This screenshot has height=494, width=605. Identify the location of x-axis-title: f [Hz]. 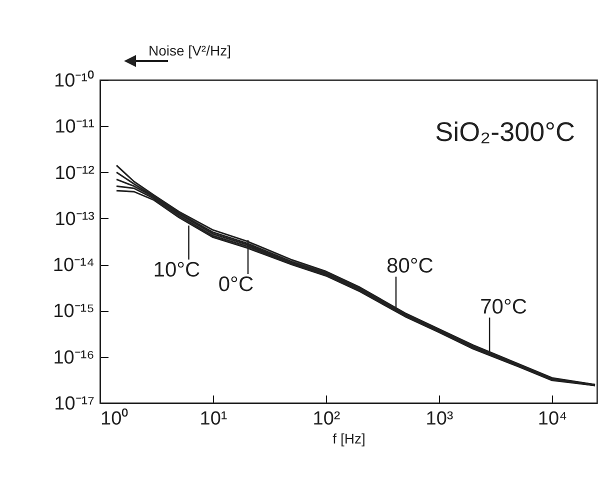
(349, 438).